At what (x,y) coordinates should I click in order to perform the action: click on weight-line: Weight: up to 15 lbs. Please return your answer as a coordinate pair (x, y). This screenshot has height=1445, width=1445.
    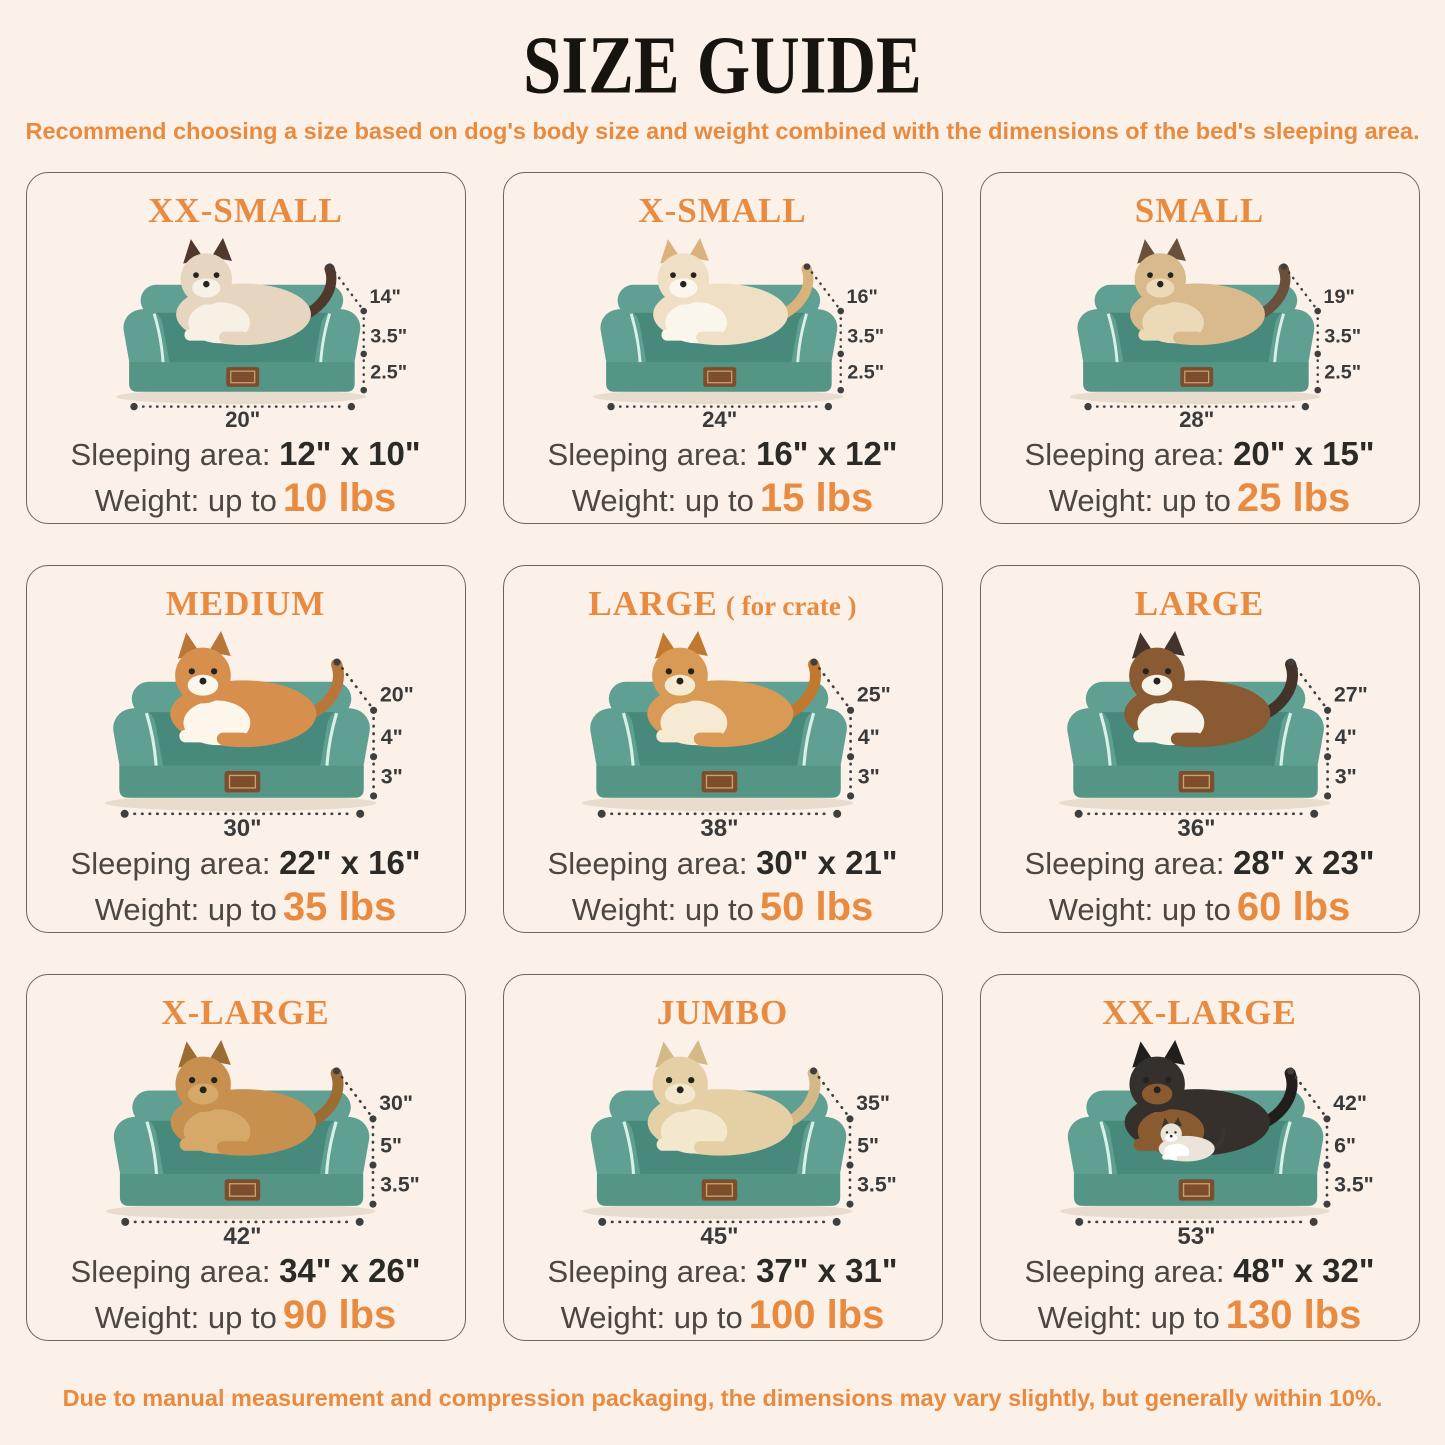
    Looking at the image, I should click on (723, 499).